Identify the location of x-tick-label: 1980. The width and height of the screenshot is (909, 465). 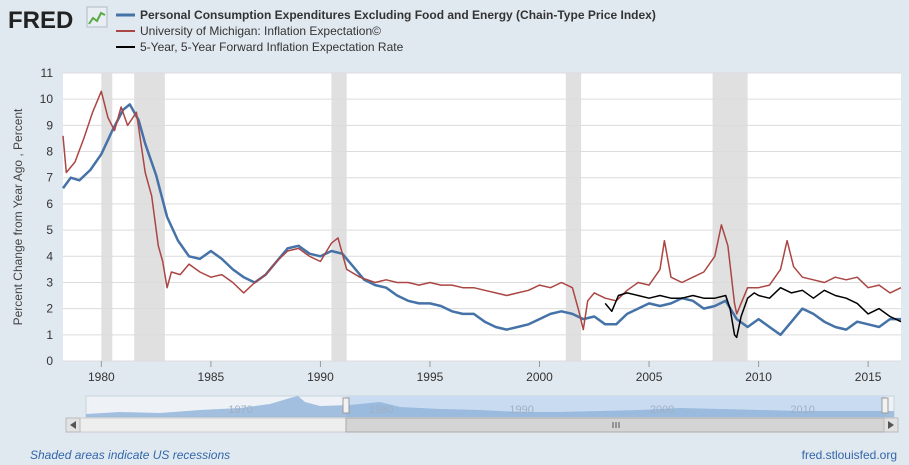
(101, 377).